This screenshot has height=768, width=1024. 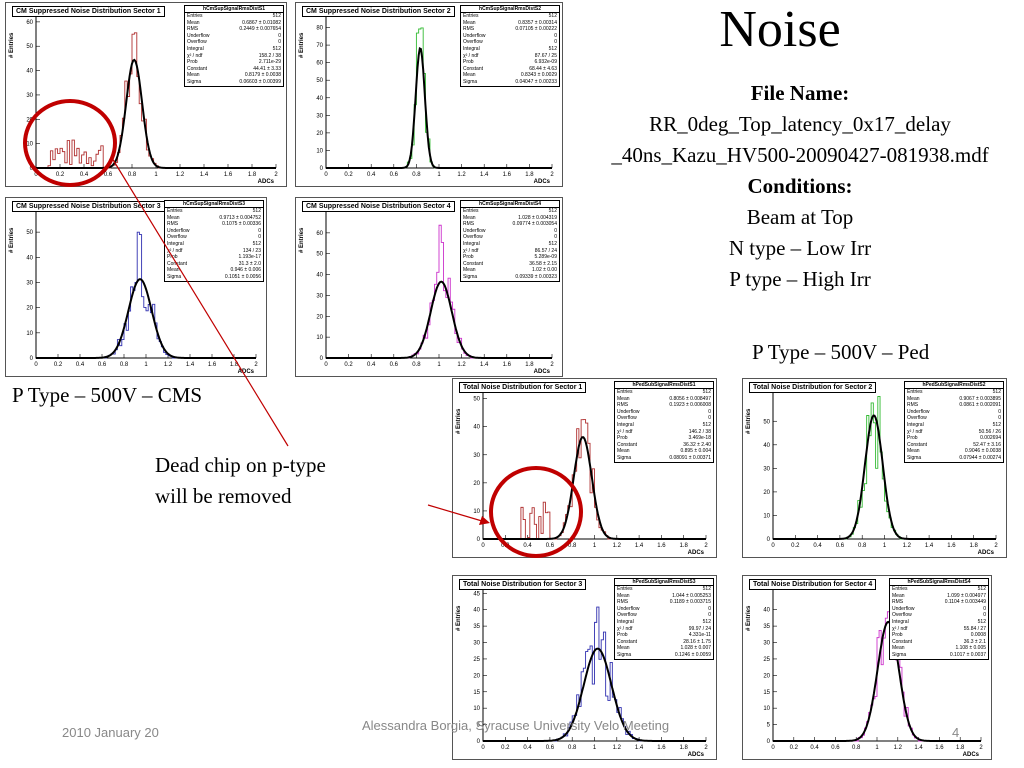 I want to click on stats-row: Mean 0.946 ± 0.006, so click(x=214, y=270).